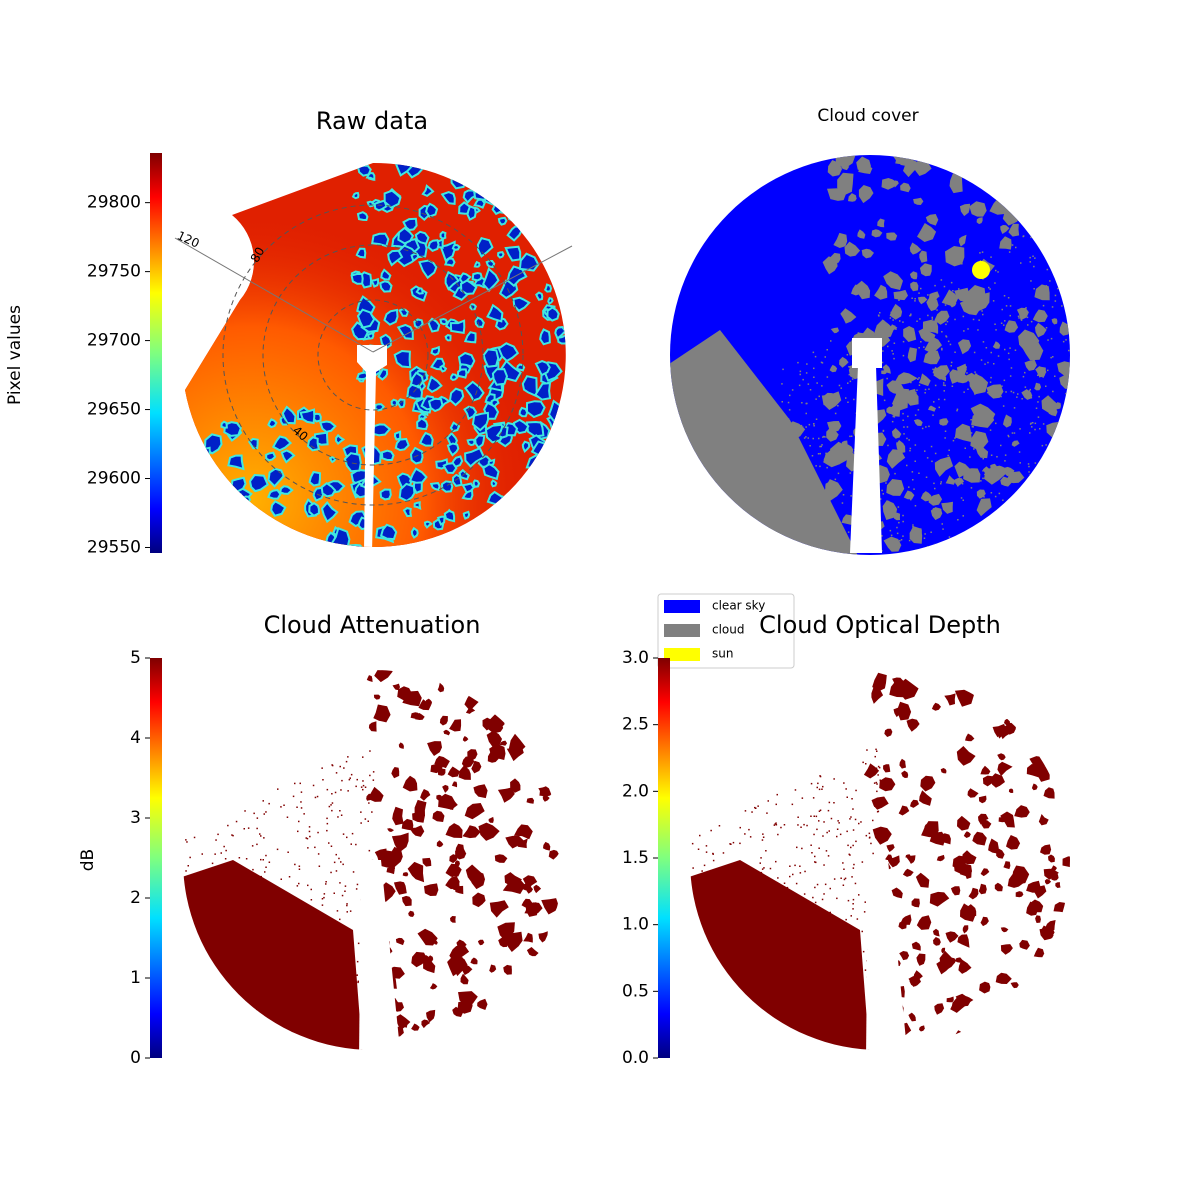 This screenshot has width=1200, height=1200. I want to click on polar-label: 80, so click(258, 255).